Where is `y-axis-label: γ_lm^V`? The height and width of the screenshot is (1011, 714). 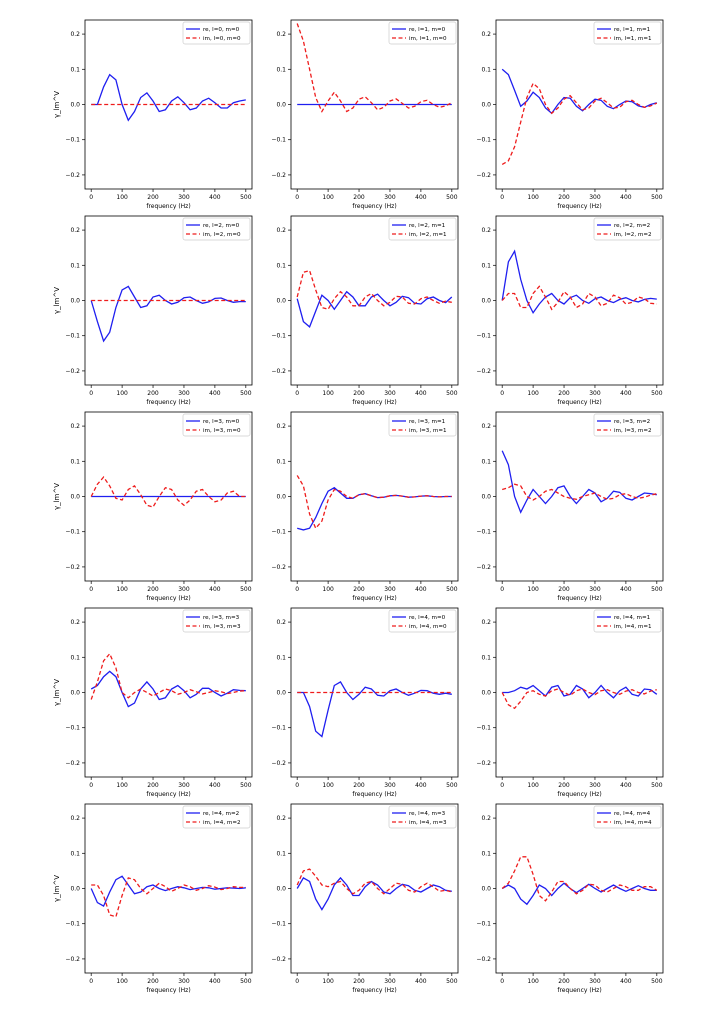 y-axis-label: γ_lm^V is located at coordinates (57, 692).